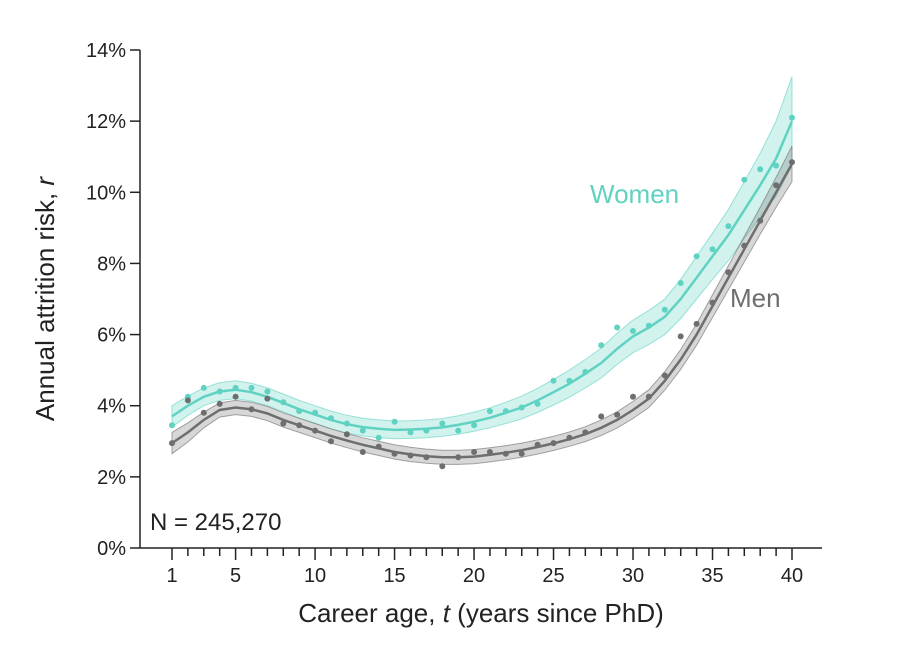 This screenshot has width=900, height=647. I want to click on x-tick-label: 35, so click(712, 576).